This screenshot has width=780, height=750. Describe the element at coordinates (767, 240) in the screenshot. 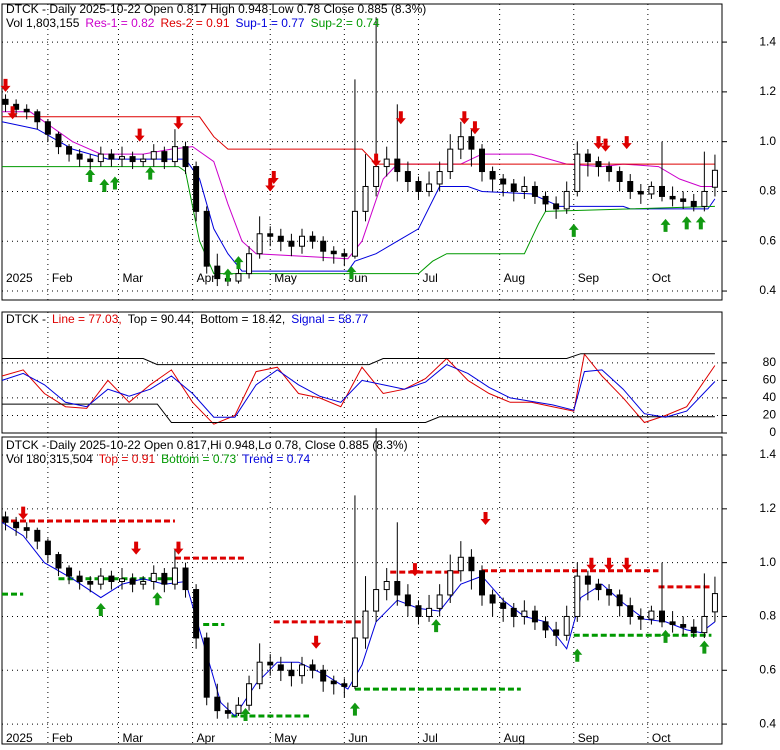

I see `y-tick-label: 0.6` at that location.